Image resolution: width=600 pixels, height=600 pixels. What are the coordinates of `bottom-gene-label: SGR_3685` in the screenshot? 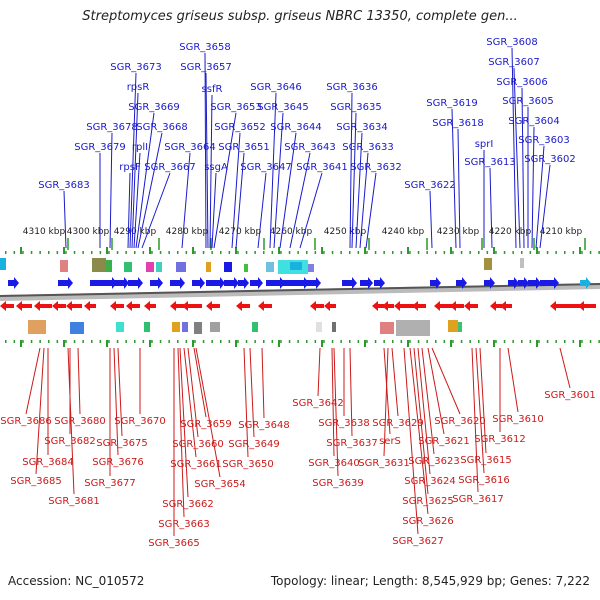 It's located at (36, 481).